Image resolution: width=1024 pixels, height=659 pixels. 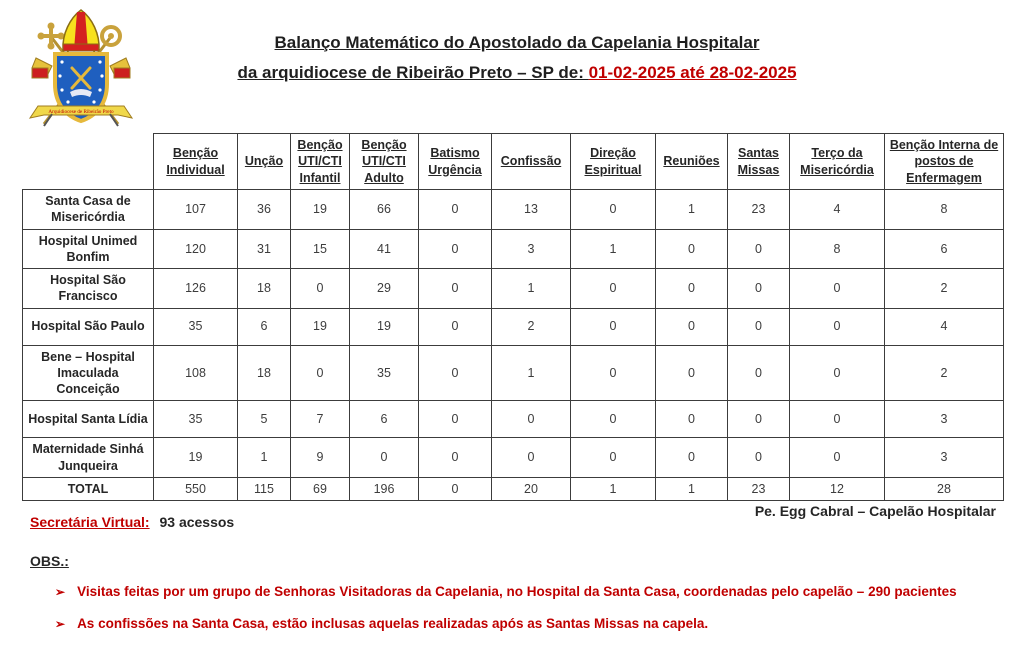 I want to click on coat-of-arms-icon: Arquidiocese de Ribeirão Preto, so click(x=81, y=68).